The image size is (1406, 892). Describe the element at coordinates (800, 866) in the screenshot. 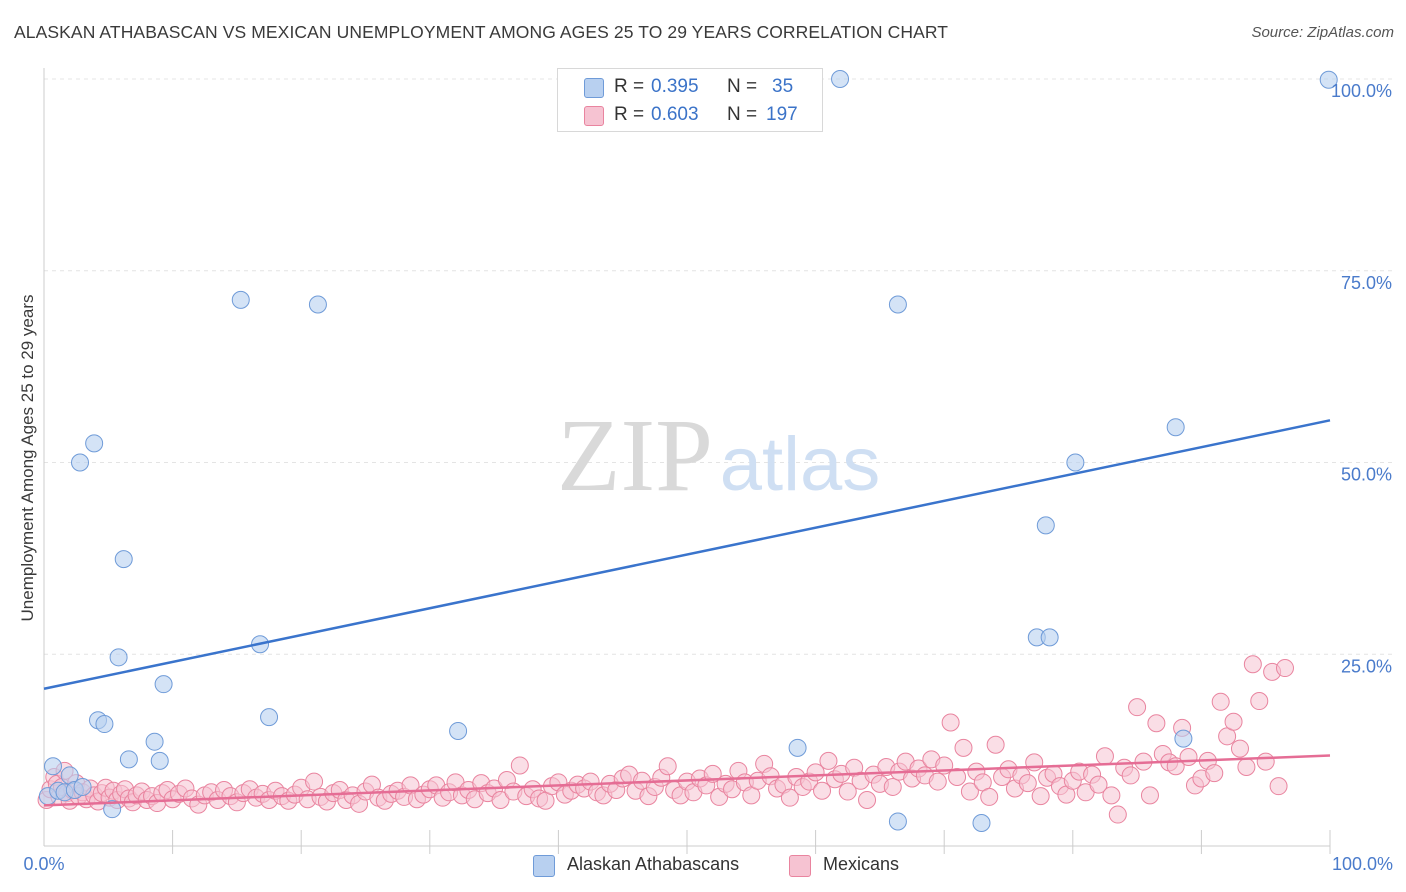

I see `legend-swatch-pink` at that location.